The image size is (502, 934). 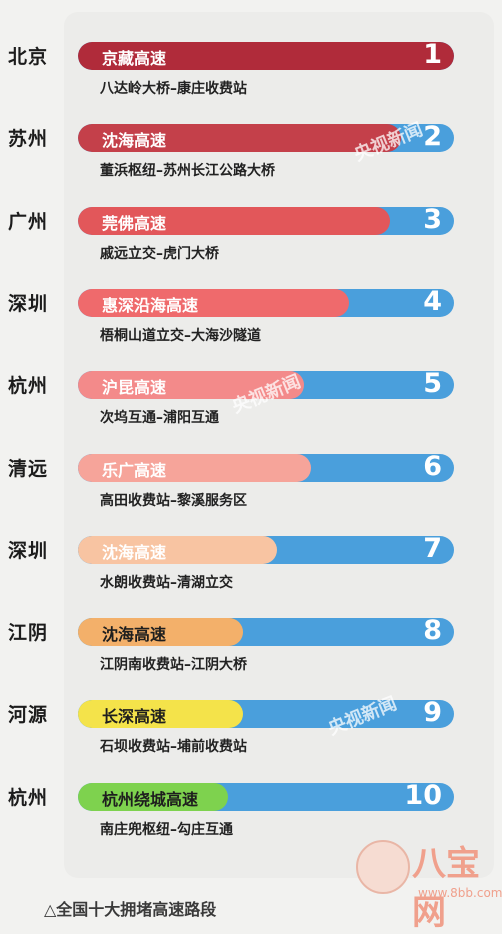 I want to click on bar-track: 4, so click(x=266, y=302).